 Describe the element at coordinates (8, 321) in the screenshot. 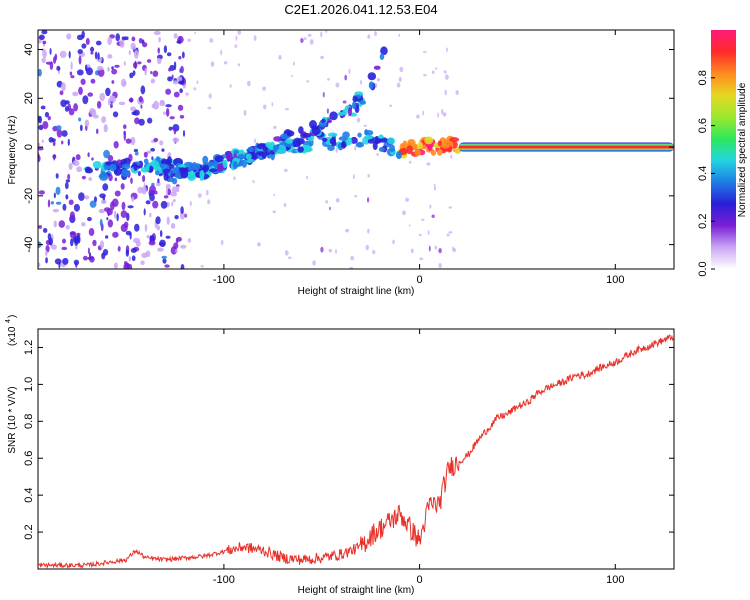

I see `snr-scale-exponent: 4` at that location.